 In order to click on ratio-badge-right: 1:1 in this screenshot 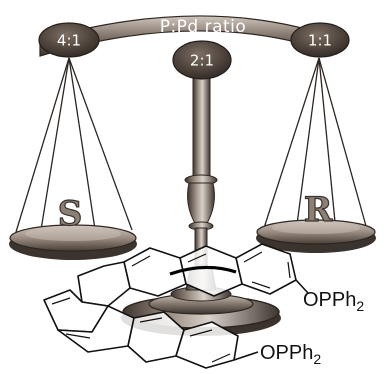, I will do `click(320, 40)`.